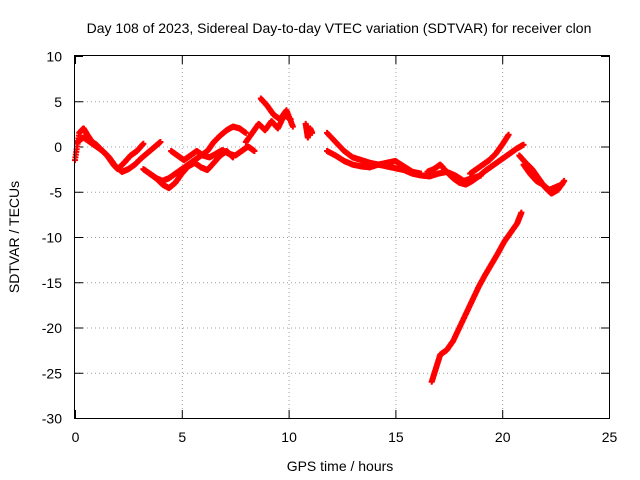 The width and height of the screenshot is (640, 480). Describe the element at coordinates (476, 297) in the screenshot. I see `series-track-o` at that location.